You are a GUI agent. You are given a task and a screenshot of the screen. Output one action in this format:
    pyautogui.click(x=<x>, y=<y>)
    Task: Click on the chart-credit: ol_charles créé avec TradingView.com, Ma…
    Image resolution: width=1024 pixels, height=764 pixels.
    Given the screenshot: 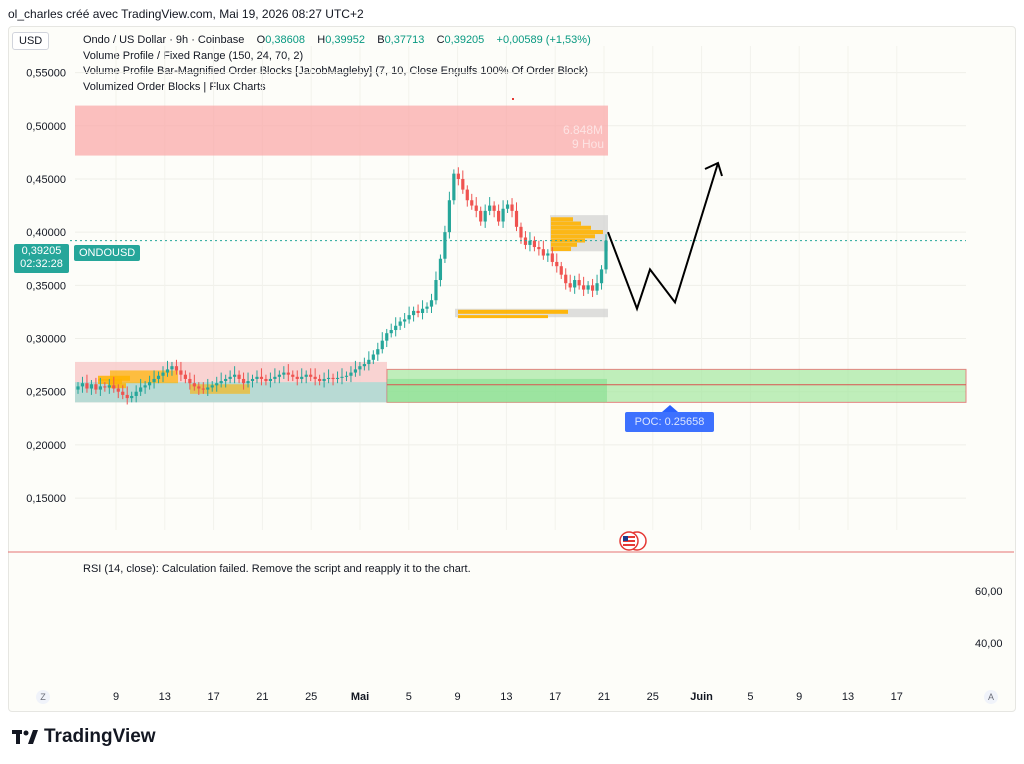 What is the action you would take?
    pyautogui.click(x=186, y=14)
    